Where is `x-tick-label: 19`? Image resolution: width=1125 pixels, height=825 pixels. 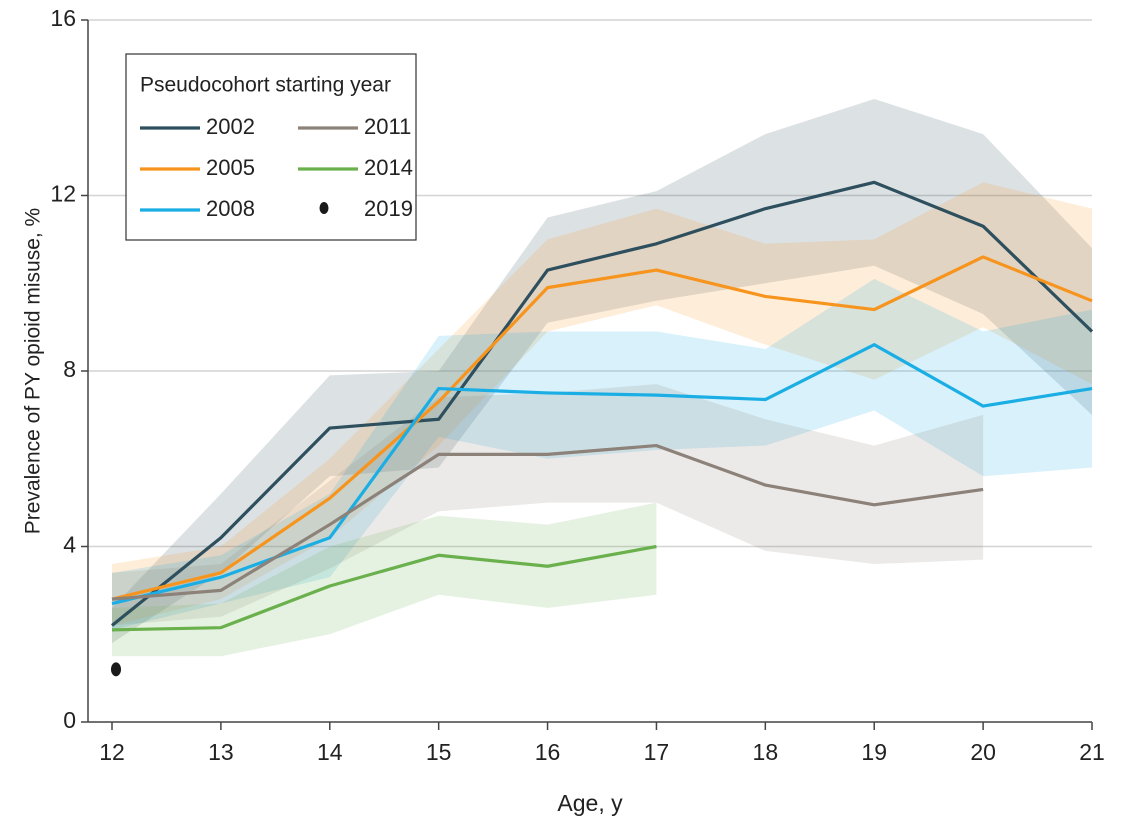
x-tick-label: 19 is located at coordinates (874, 752).